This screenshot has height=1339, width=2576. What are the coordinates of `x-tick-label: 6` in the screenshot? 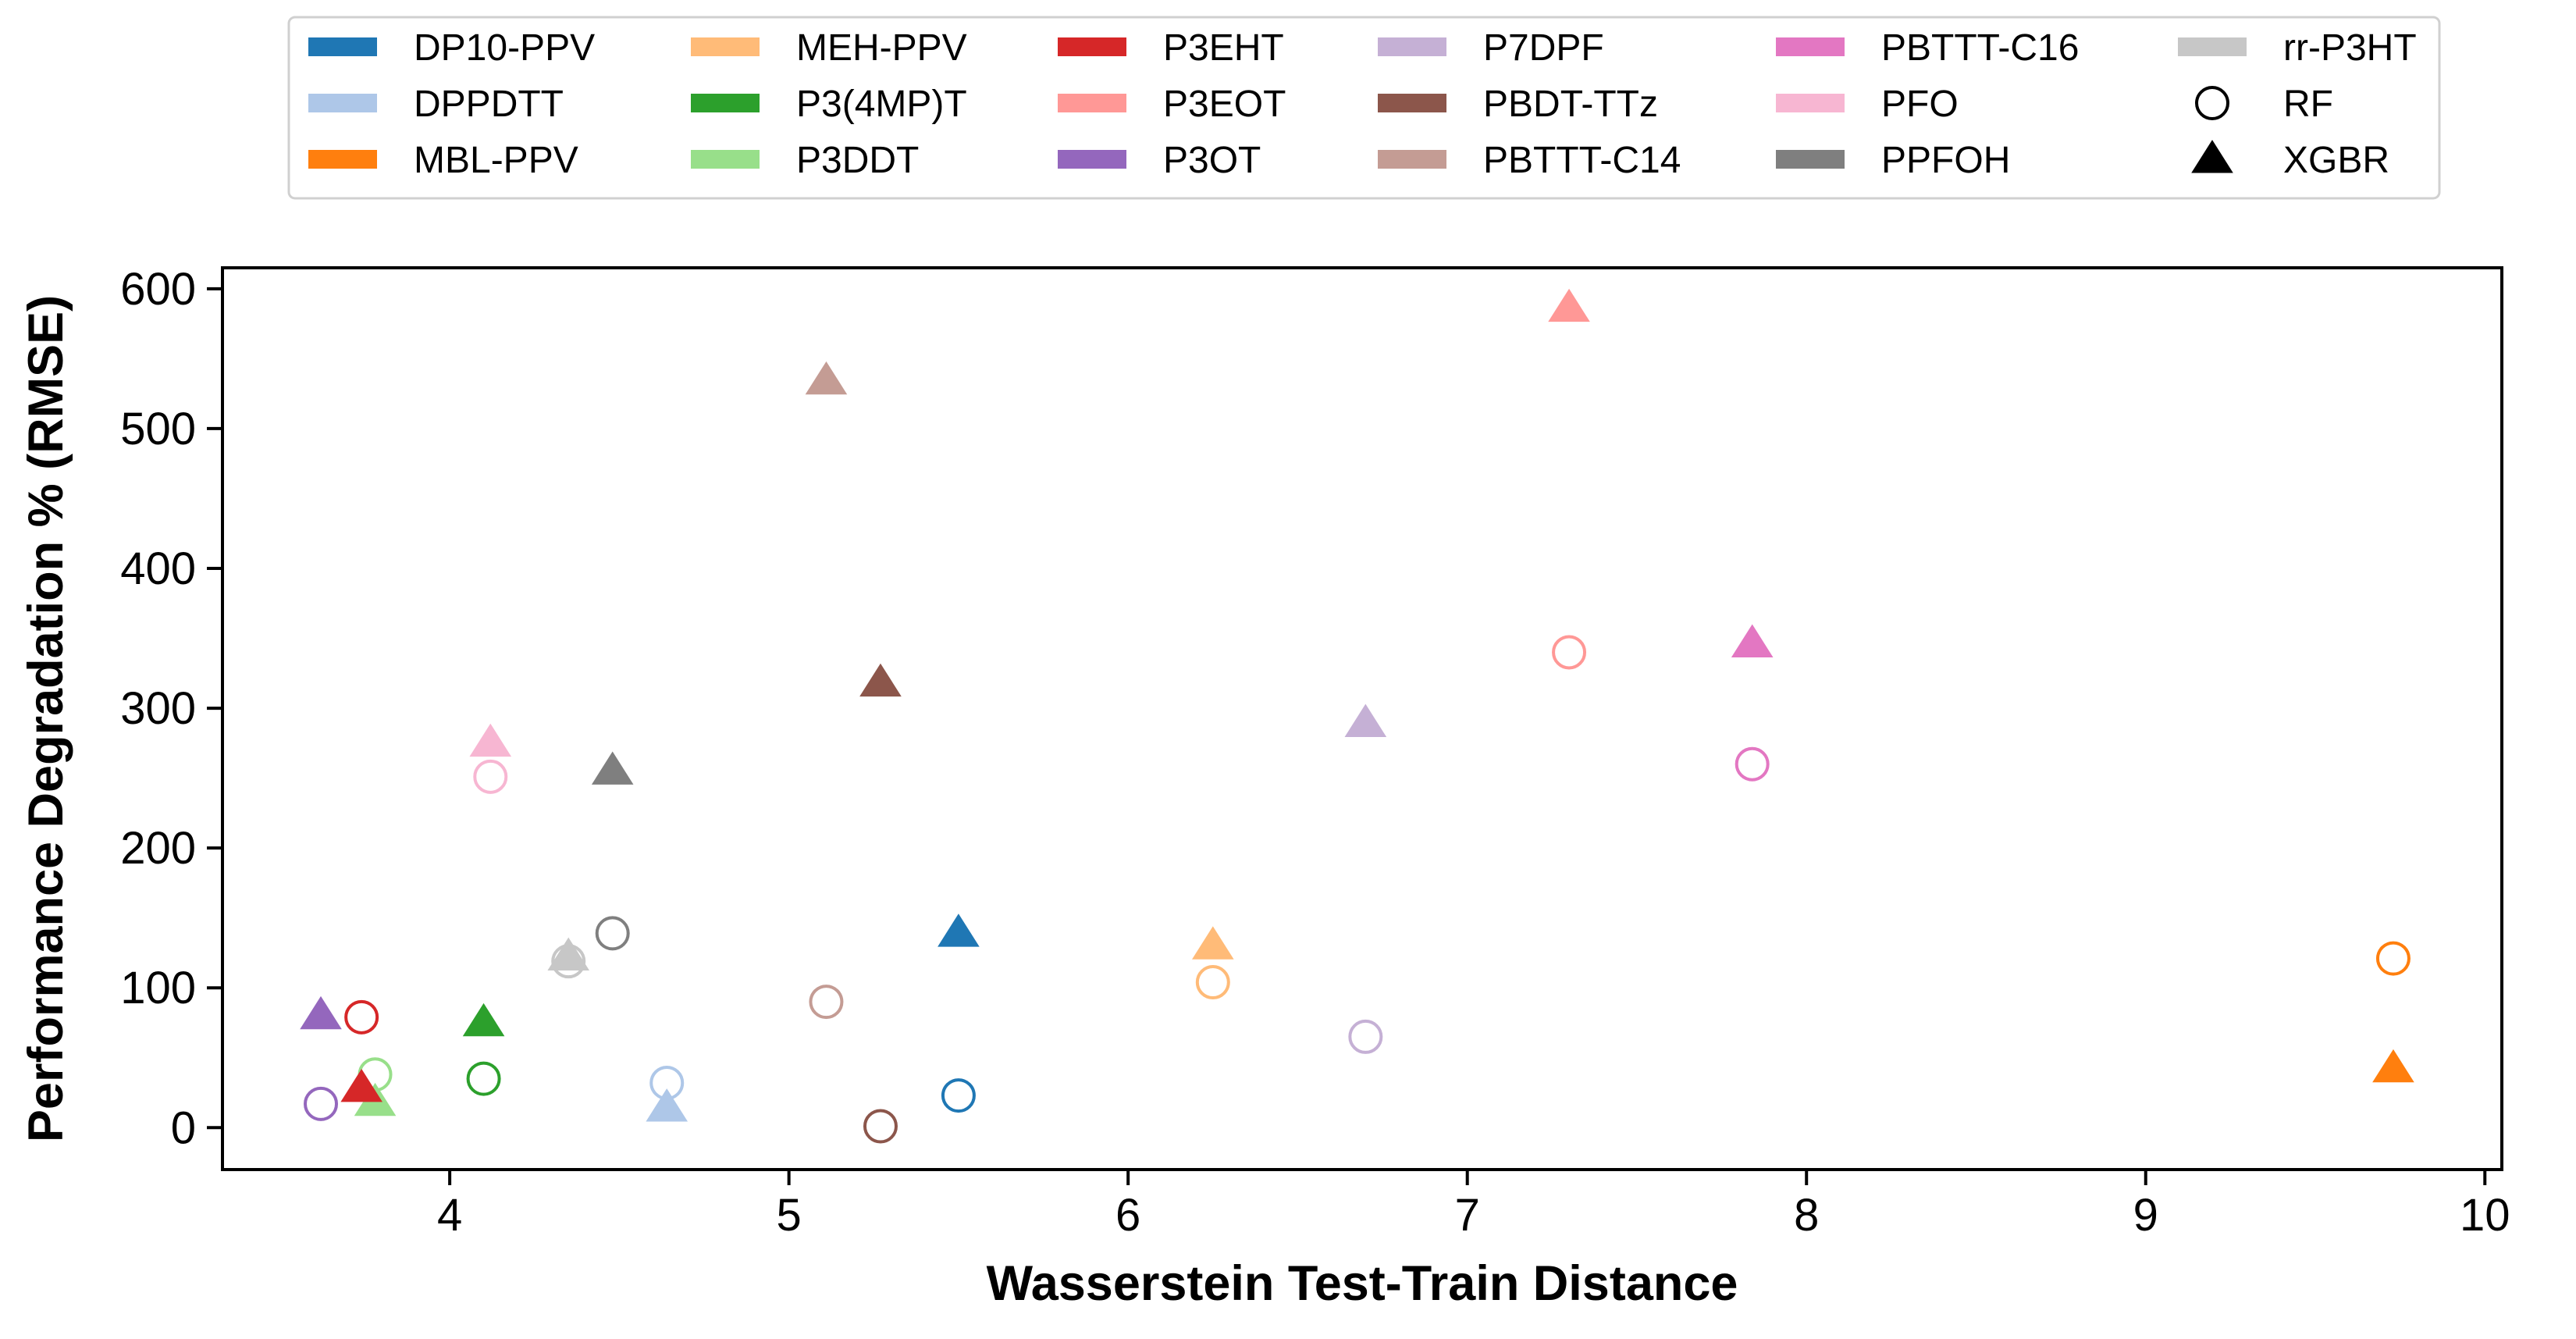 It's located at (1127, 1215).